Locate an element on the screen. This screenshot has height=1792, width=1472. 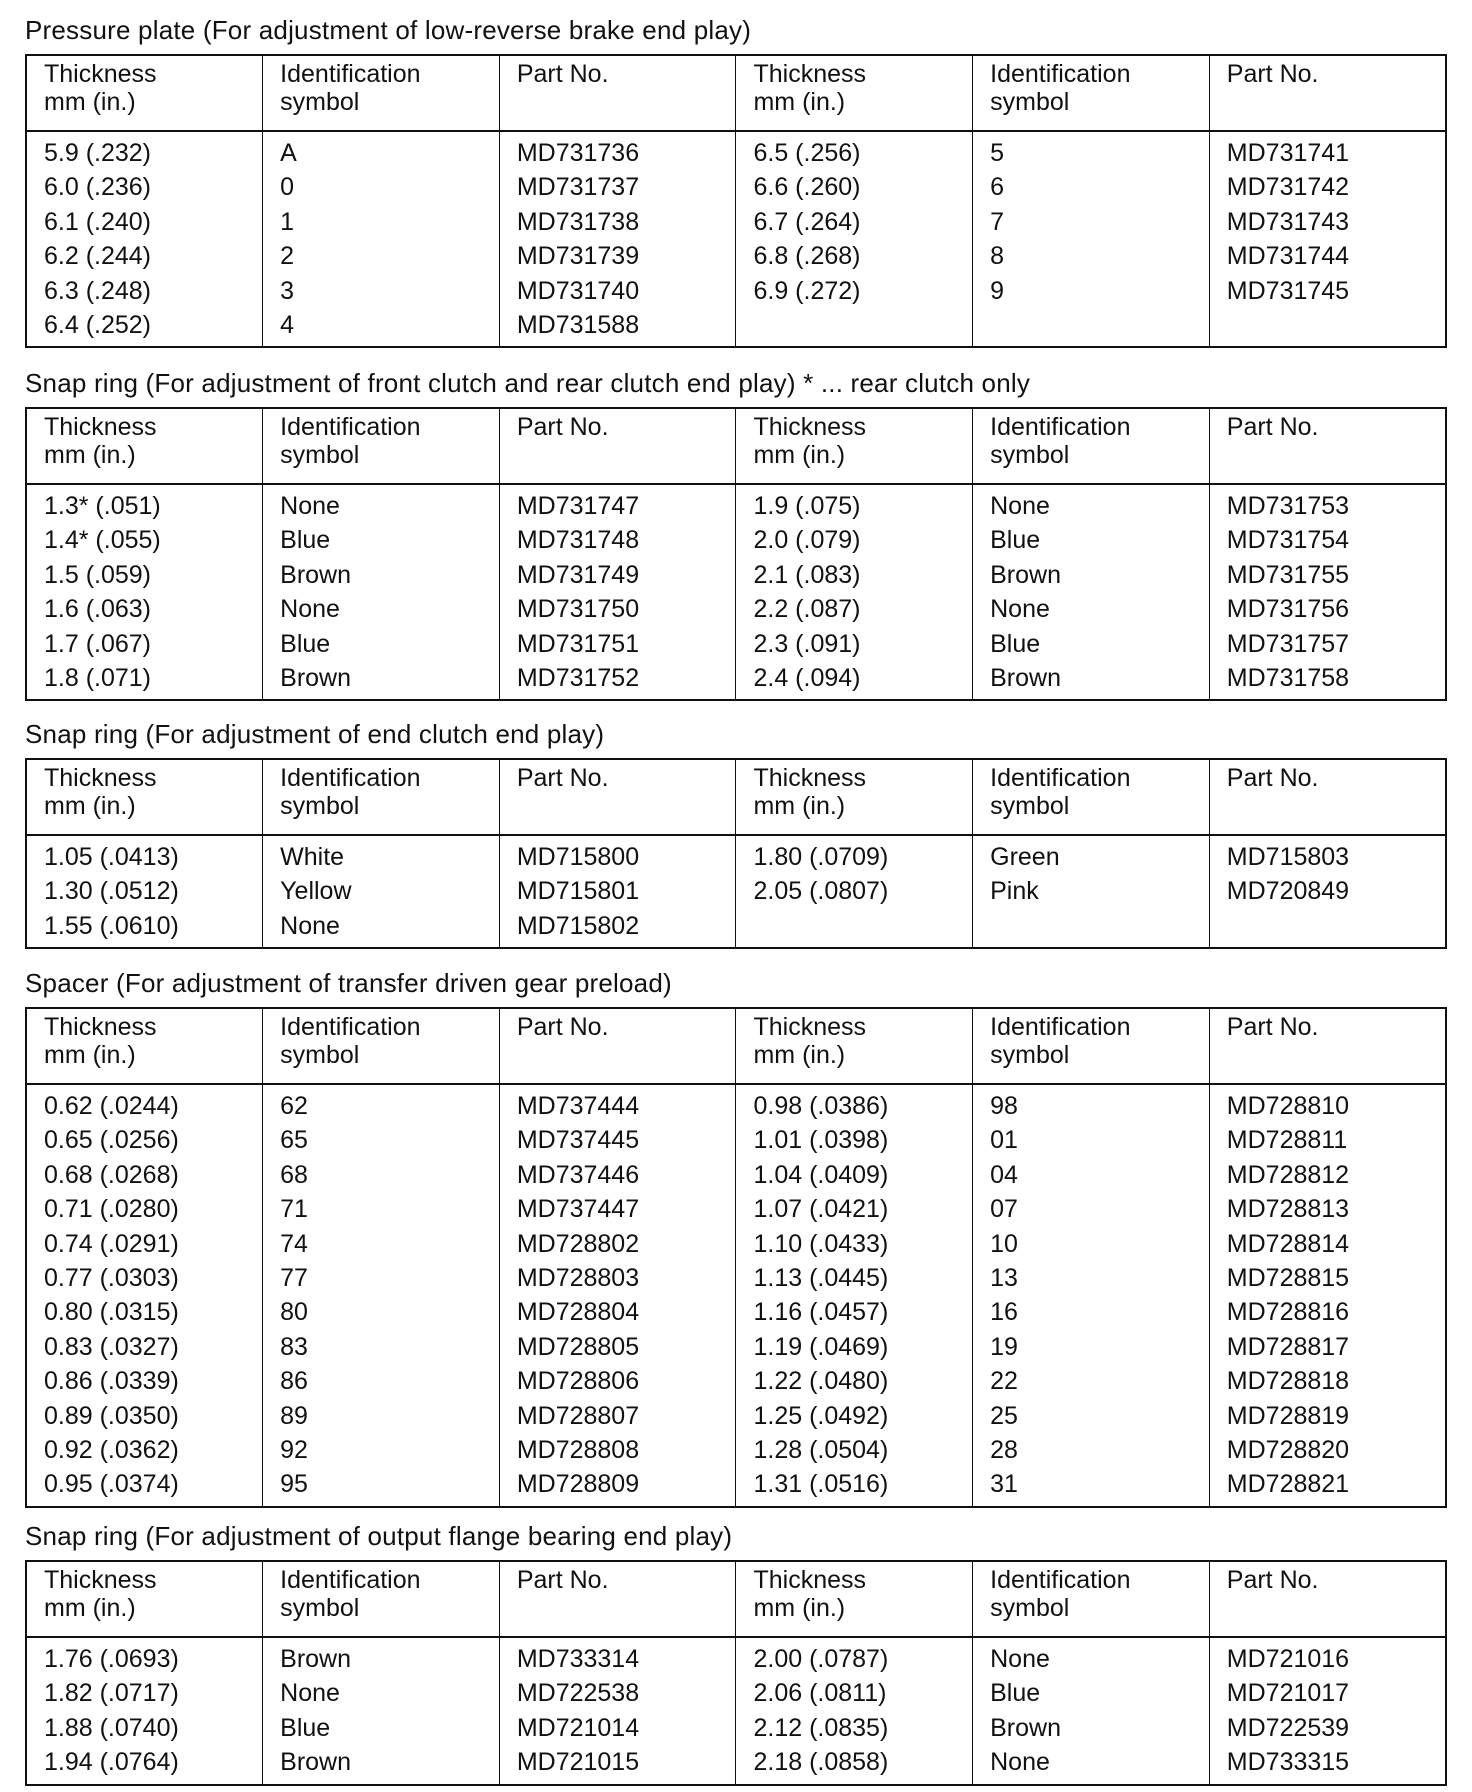
part-no-cell: MD722539 is located at coordinates (1327, 1728).